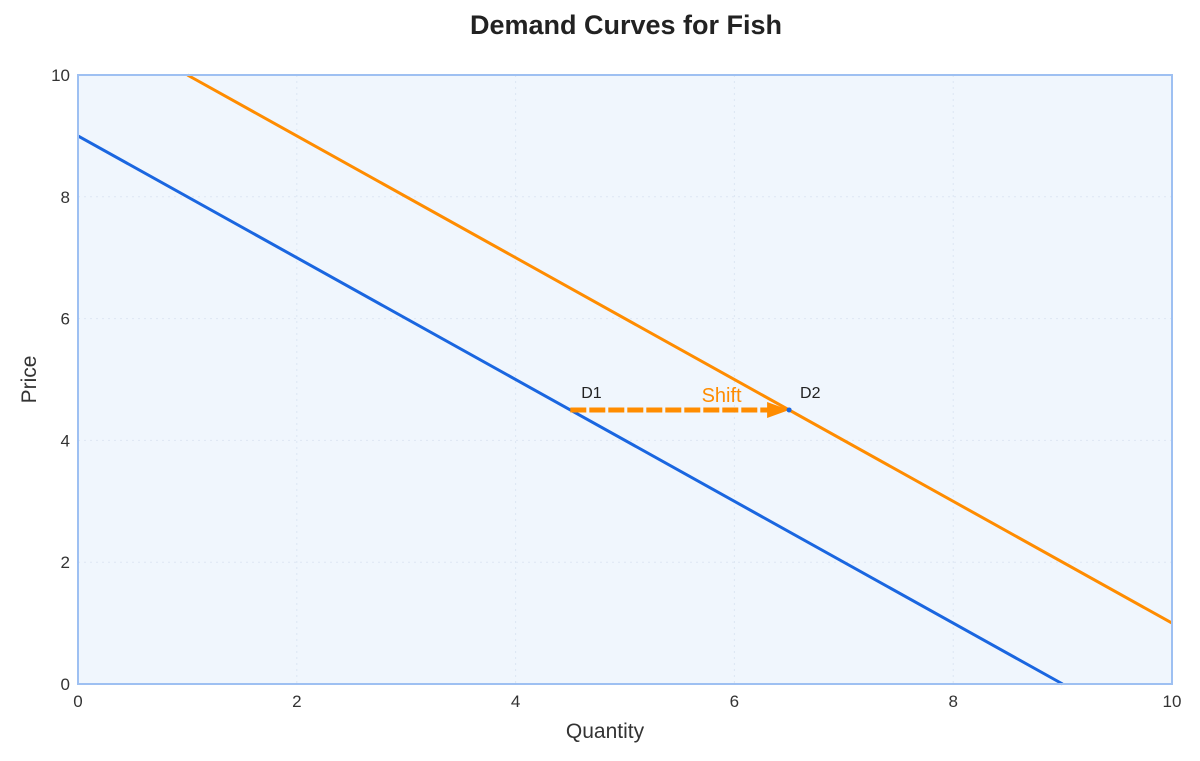 The image size is (1200, 761). I want to click on y-tick-label: 4, so click(65, 440).